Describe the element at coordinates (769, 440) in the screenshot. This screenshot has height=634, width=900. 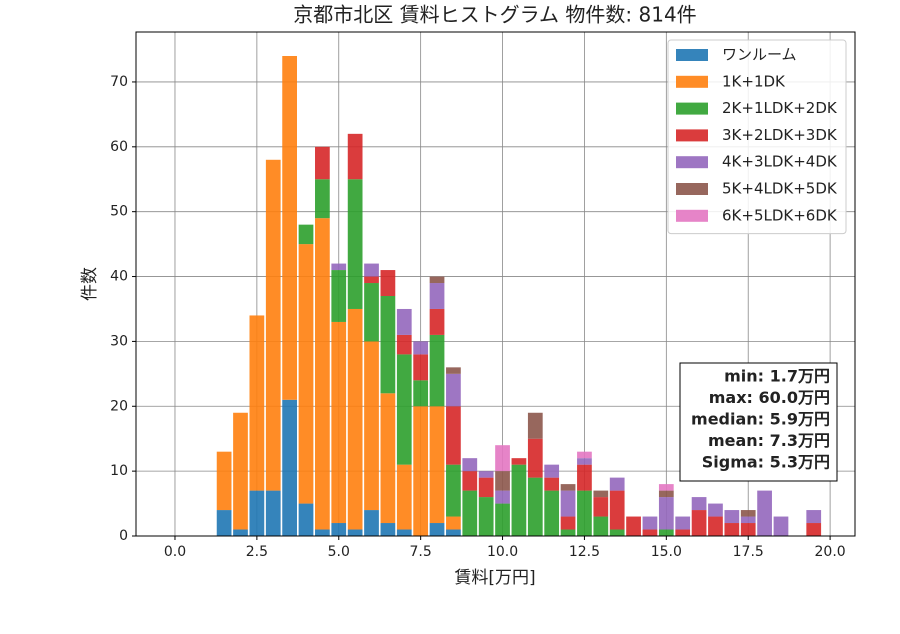
I see `stats-line: mean: 7.3万円` at that location.